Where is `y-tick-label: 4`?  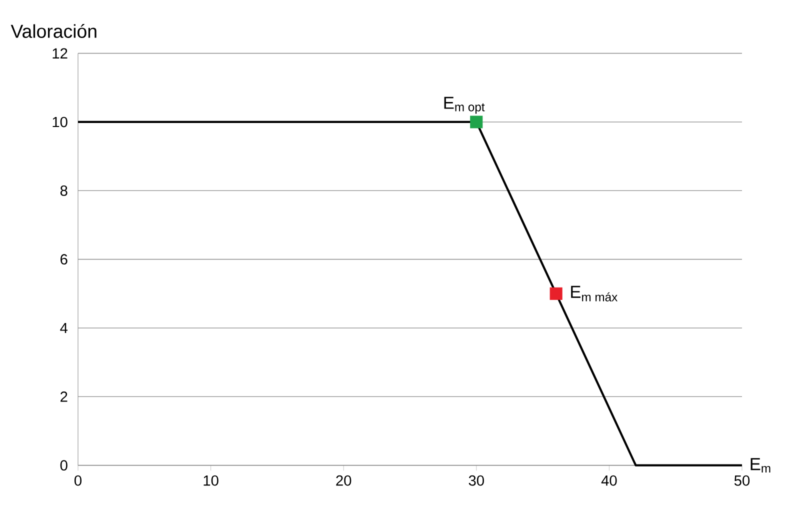 y-tick-label: 4 is located at coordinates (64, 328).